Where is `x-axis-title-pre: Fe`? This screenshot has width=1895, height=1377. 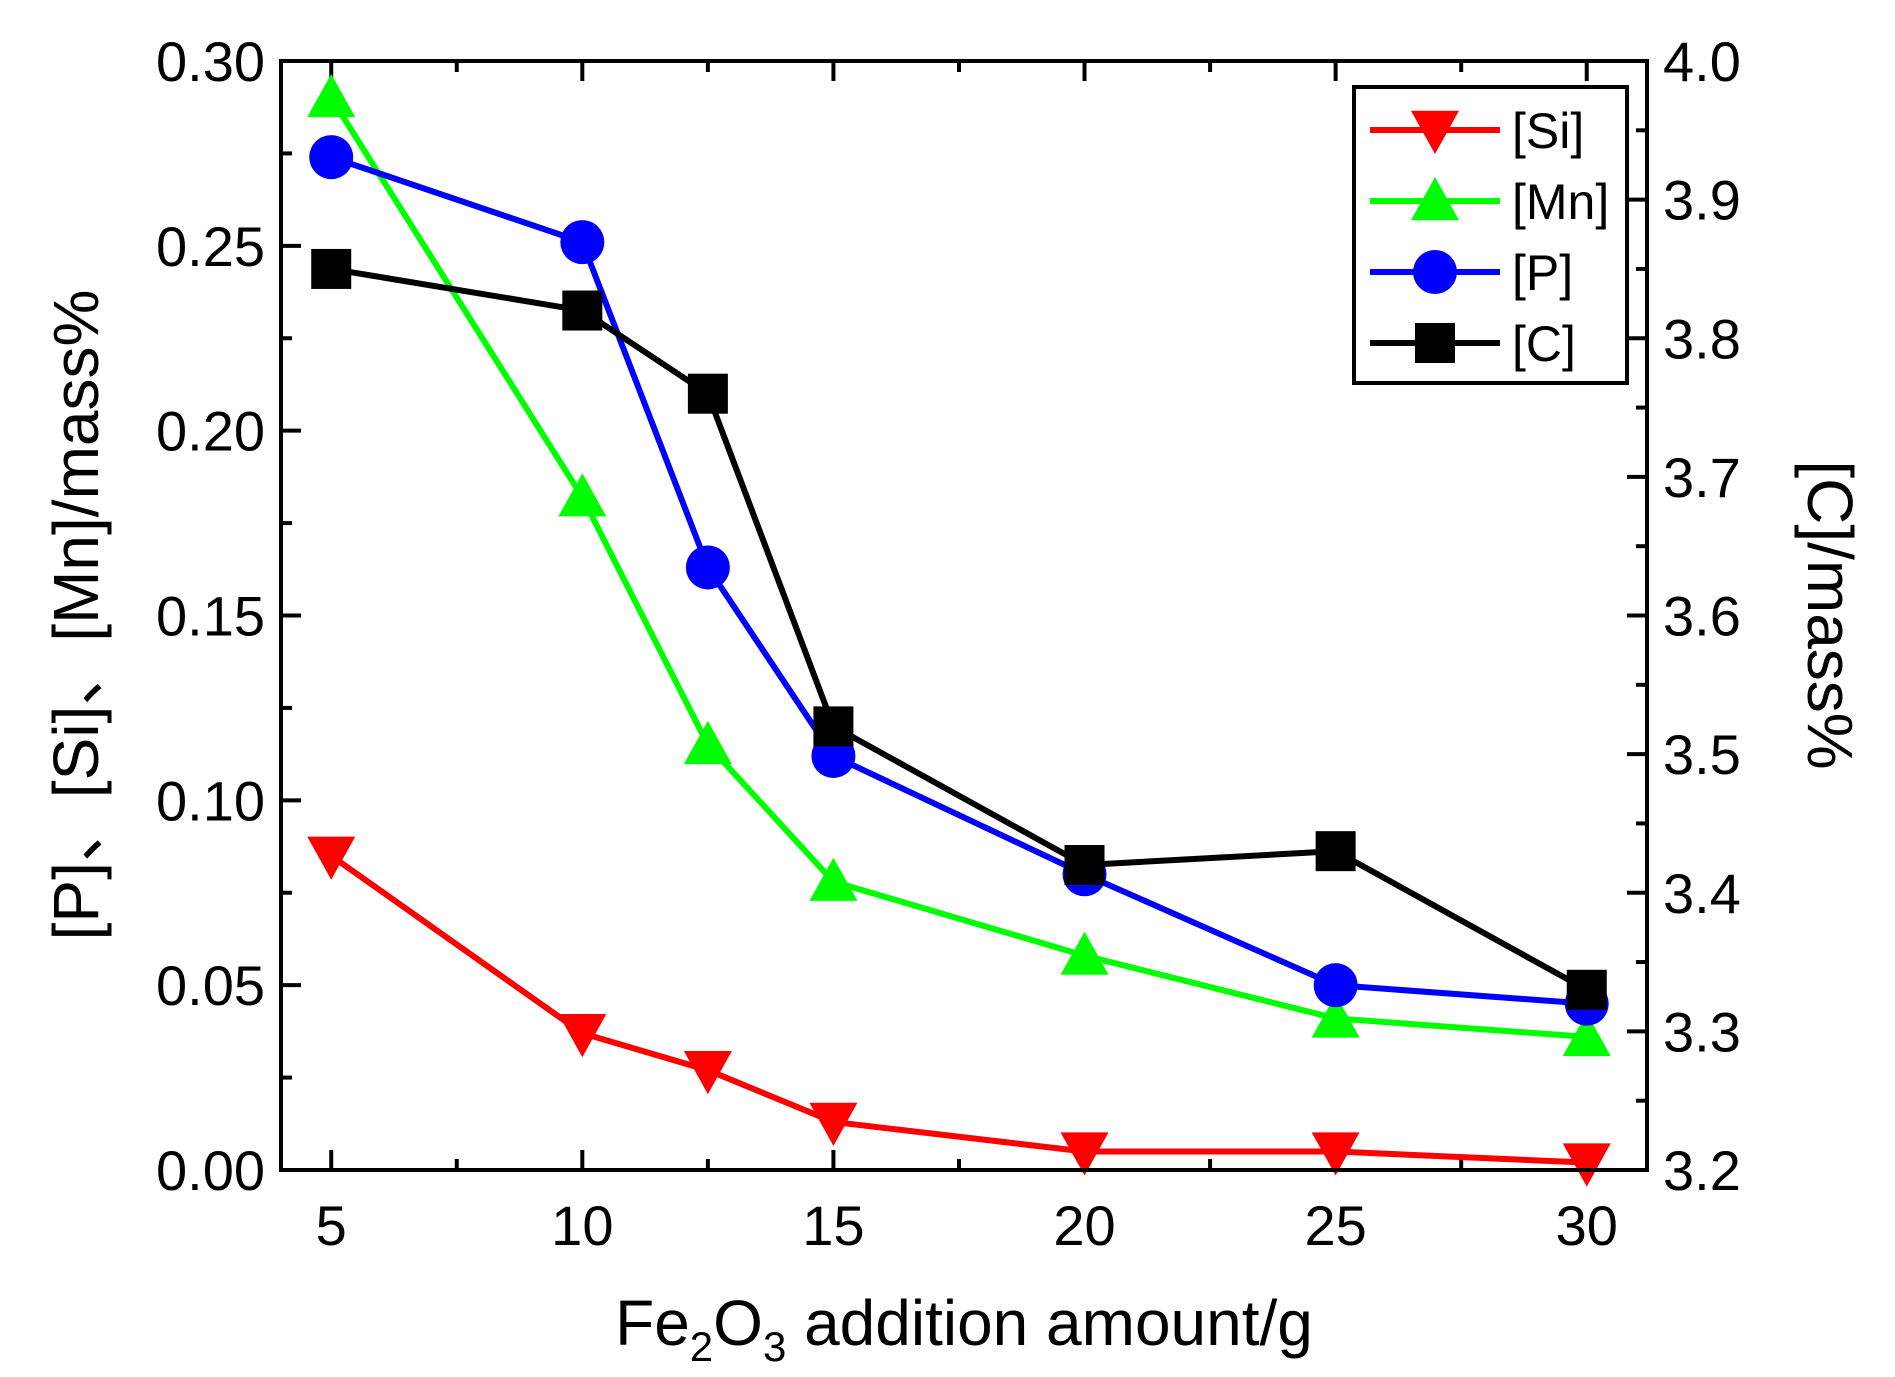 x-axis-title-pre: Fe is located at coordinates (652, 1323).